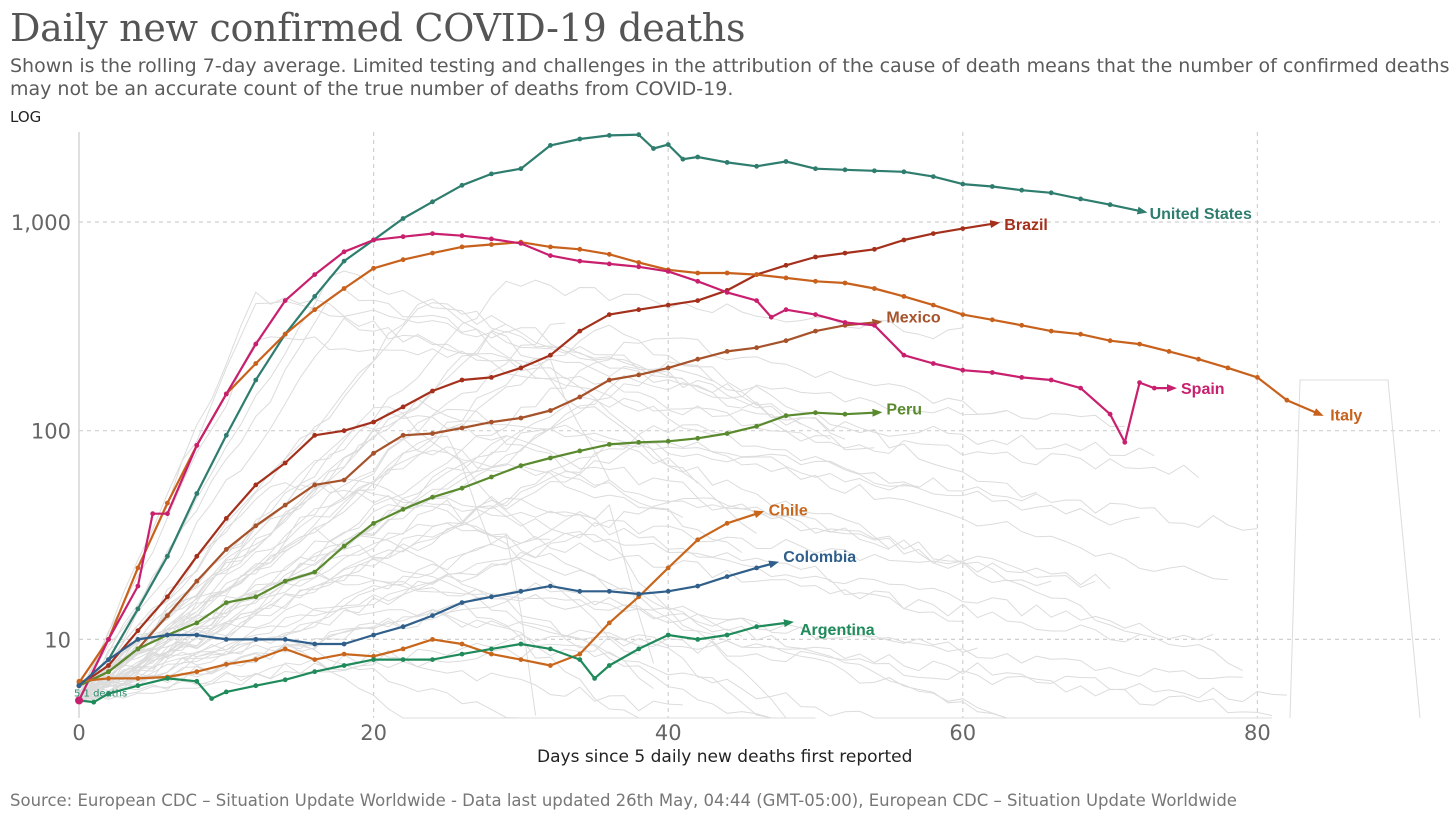 The image size is (1456, 828). What do you see at coordinates (1026, 225) in the screenshot?
I see `series-label-brazil: Brazil` at bounding box center [1026, 225].